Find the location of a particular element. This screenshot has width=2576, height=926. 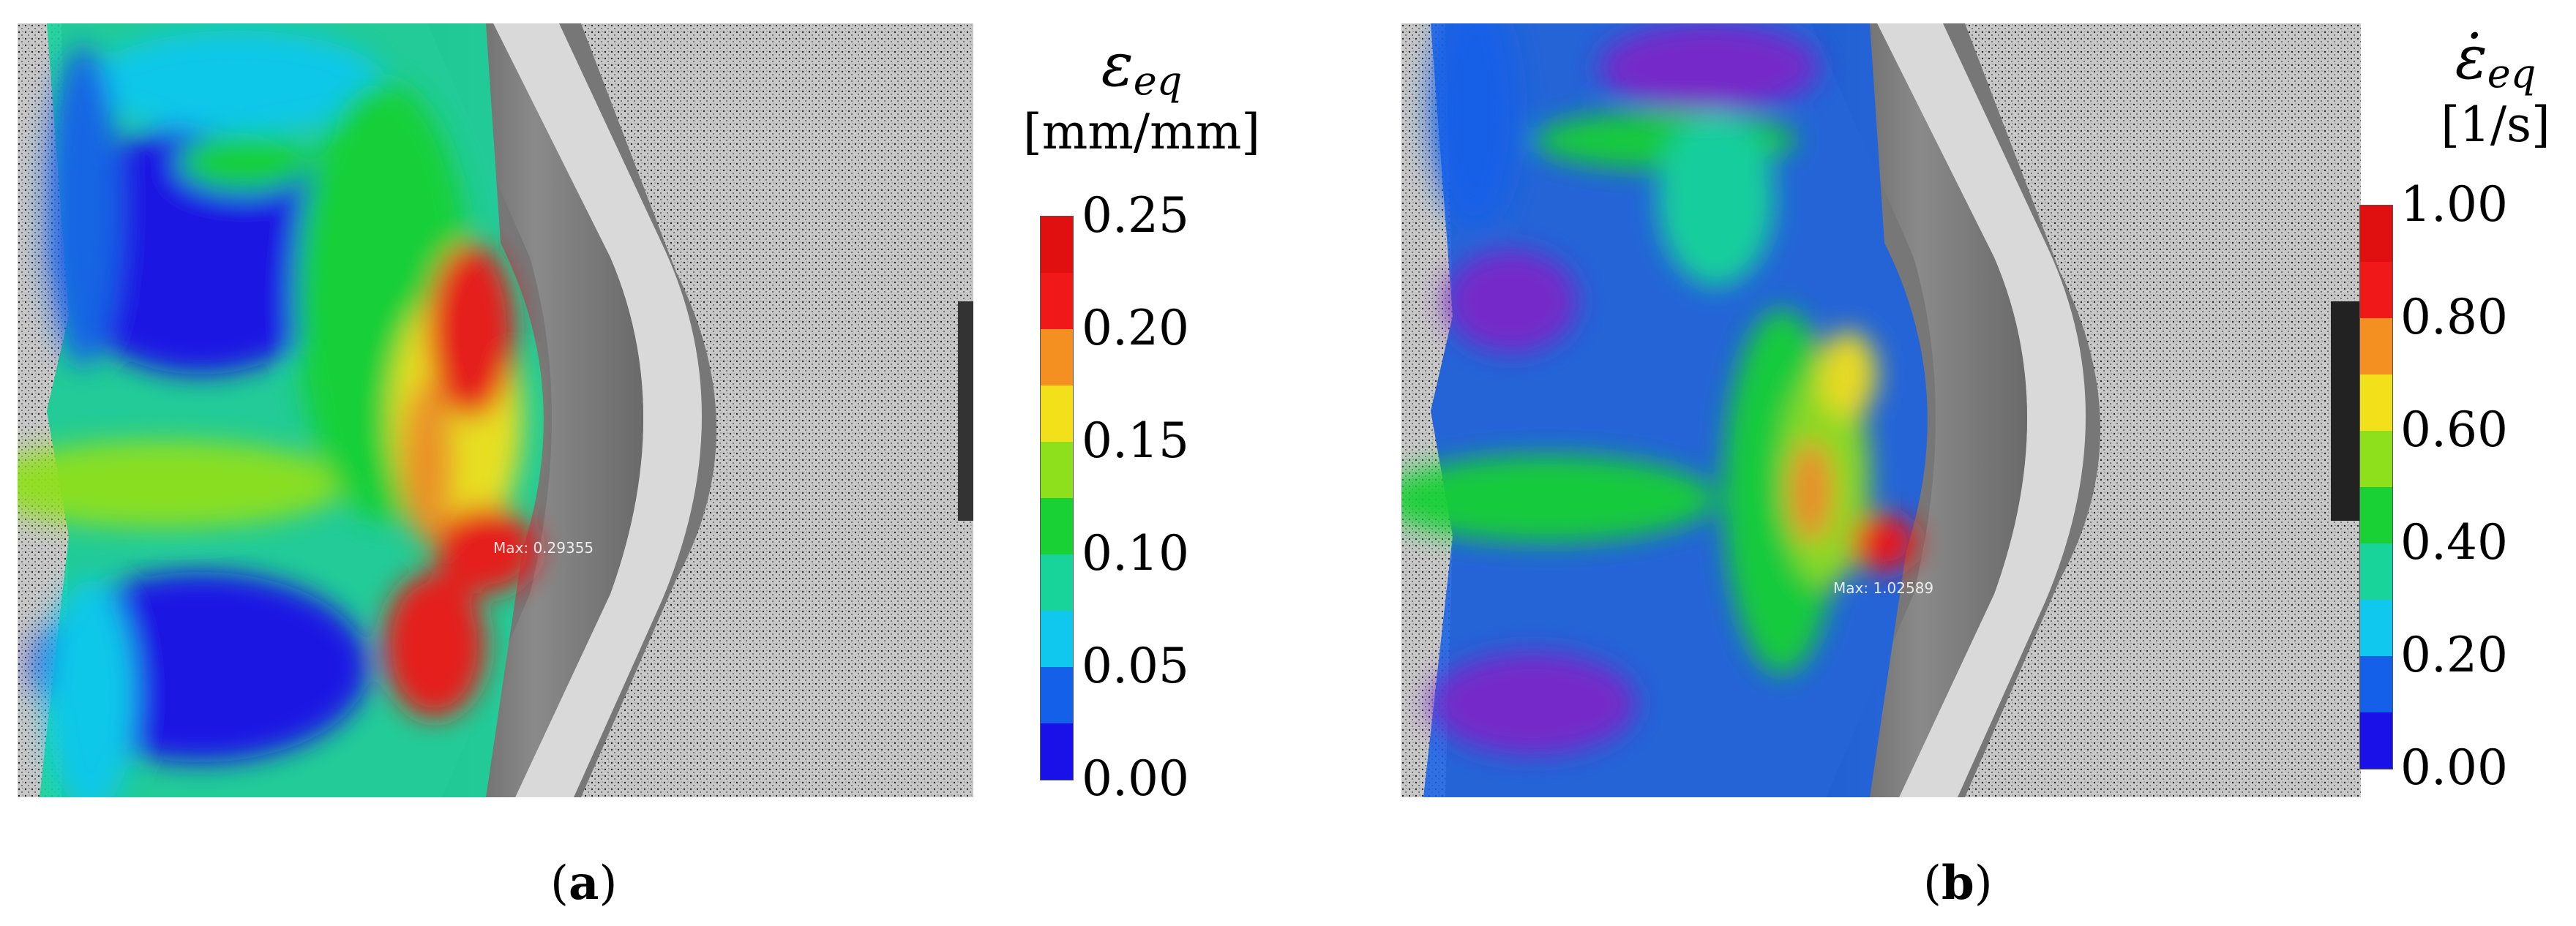

colorbar-tick-label: 0.10 is located at coordinates (1135, 553).